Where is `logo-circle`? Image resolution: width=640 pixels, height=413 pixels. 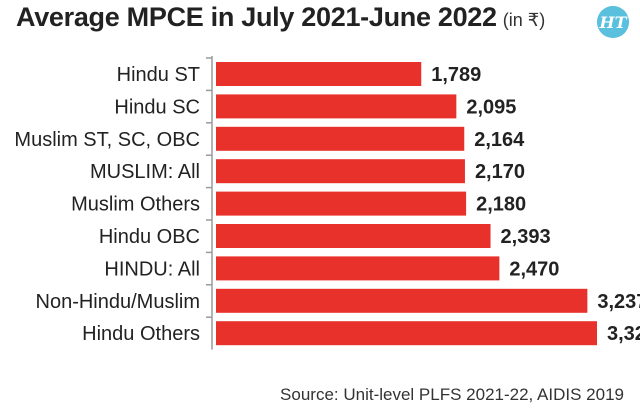 logo-circle is located at coordinates (613, 22).